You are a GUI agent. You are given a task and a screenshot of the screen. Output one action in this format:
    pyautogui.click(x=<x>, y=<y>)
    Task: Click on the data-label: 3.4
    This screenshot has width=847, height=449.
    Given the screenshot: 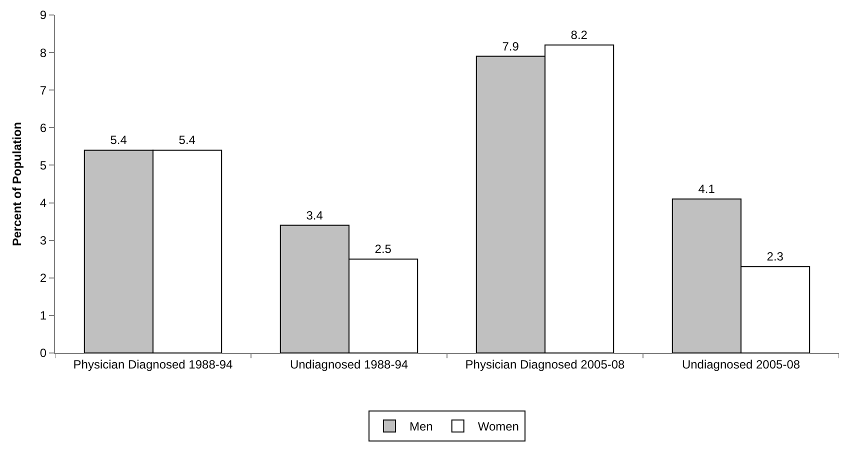 What is the action you would take?
    pyautogui.click(x=315, y=215)
    